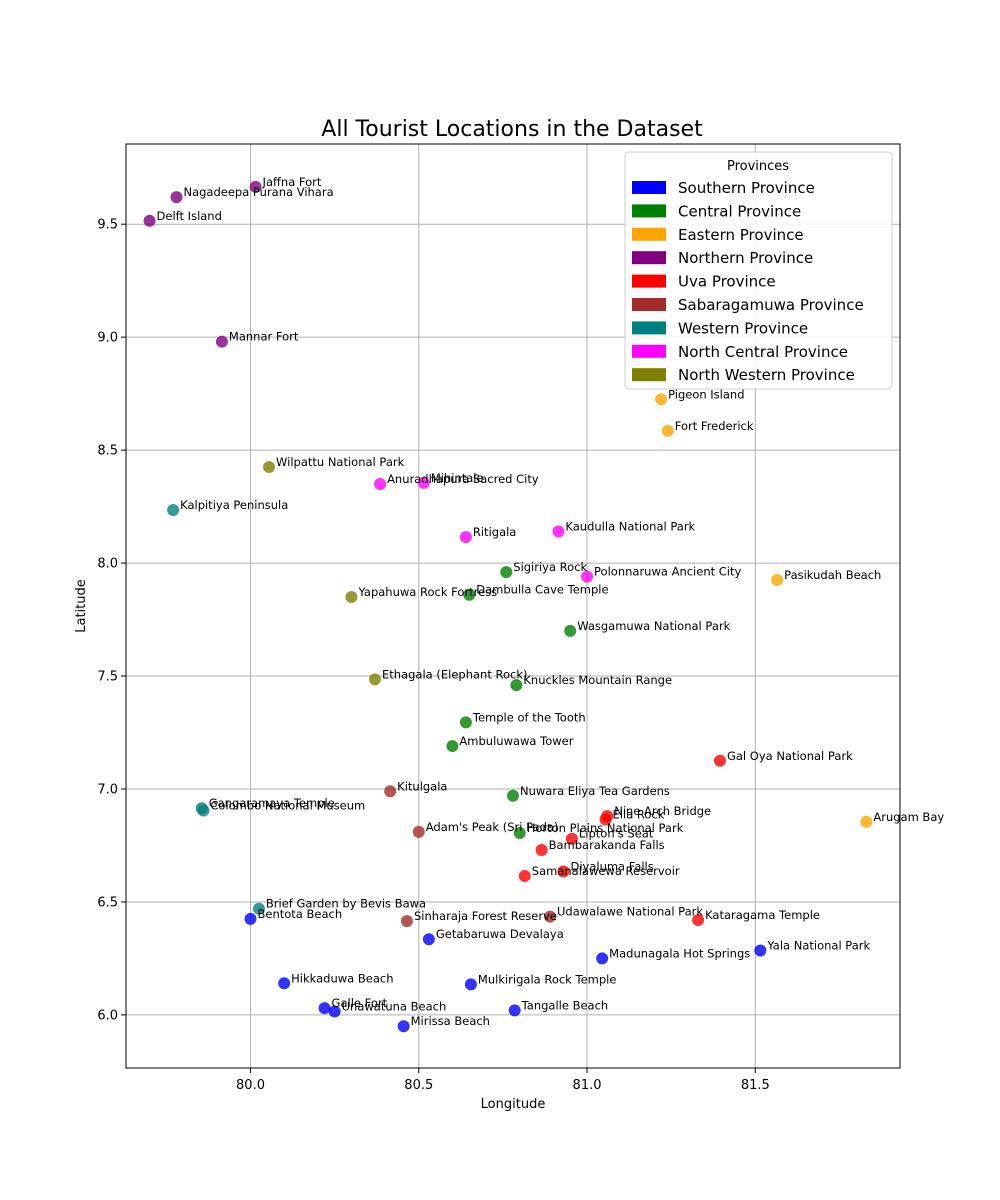 The height and width of the screenshot is (1200, 1000). Describe the element at coordinates (300, 914) in the screenshot. I see `point-label: Bentota Beach` at that location.